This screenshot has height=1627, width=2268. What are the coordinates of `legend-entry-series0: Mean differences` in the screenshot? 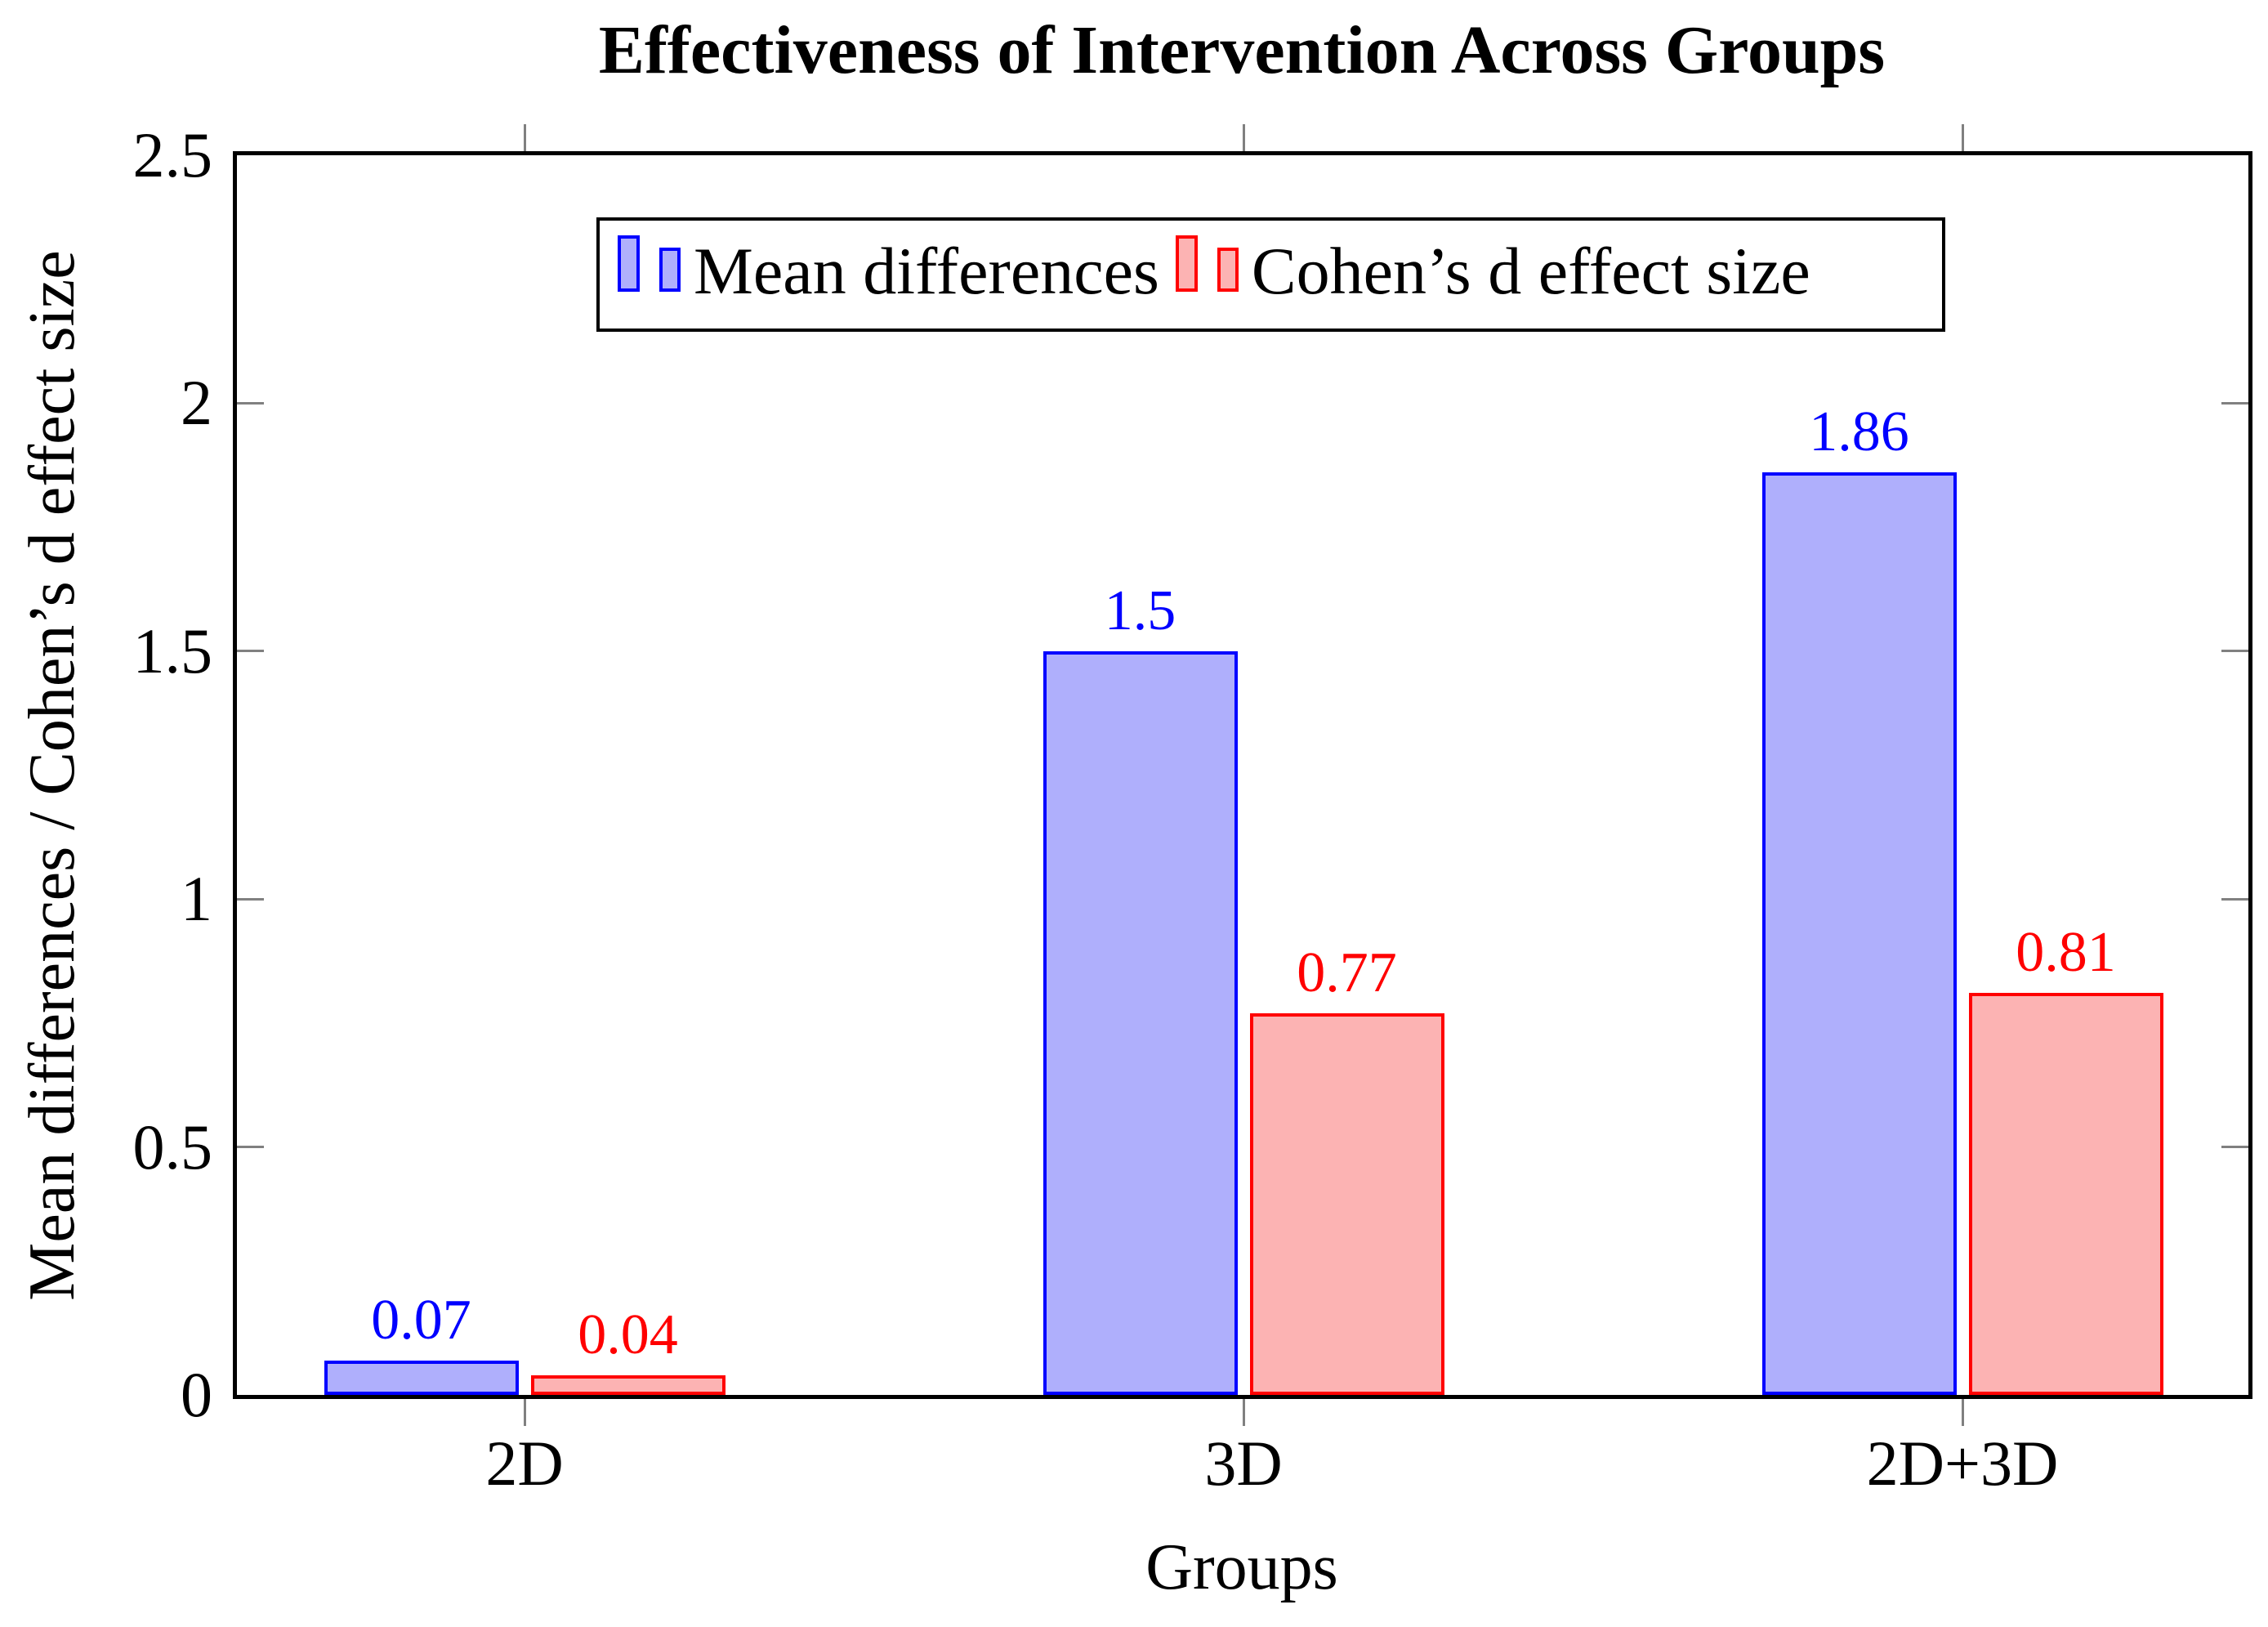 It's located at (888, 270).